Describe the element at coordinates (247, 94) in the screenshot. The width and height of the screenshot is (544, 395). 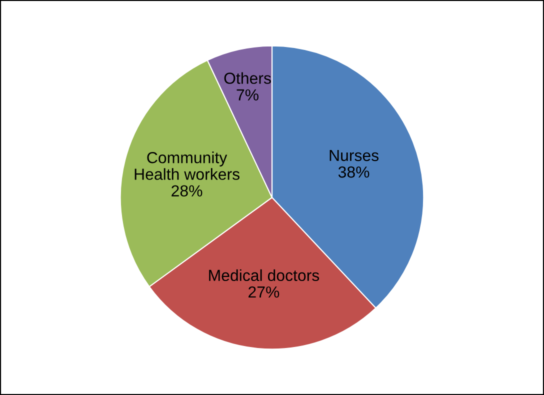
I see `data-label: 7%` at that location.